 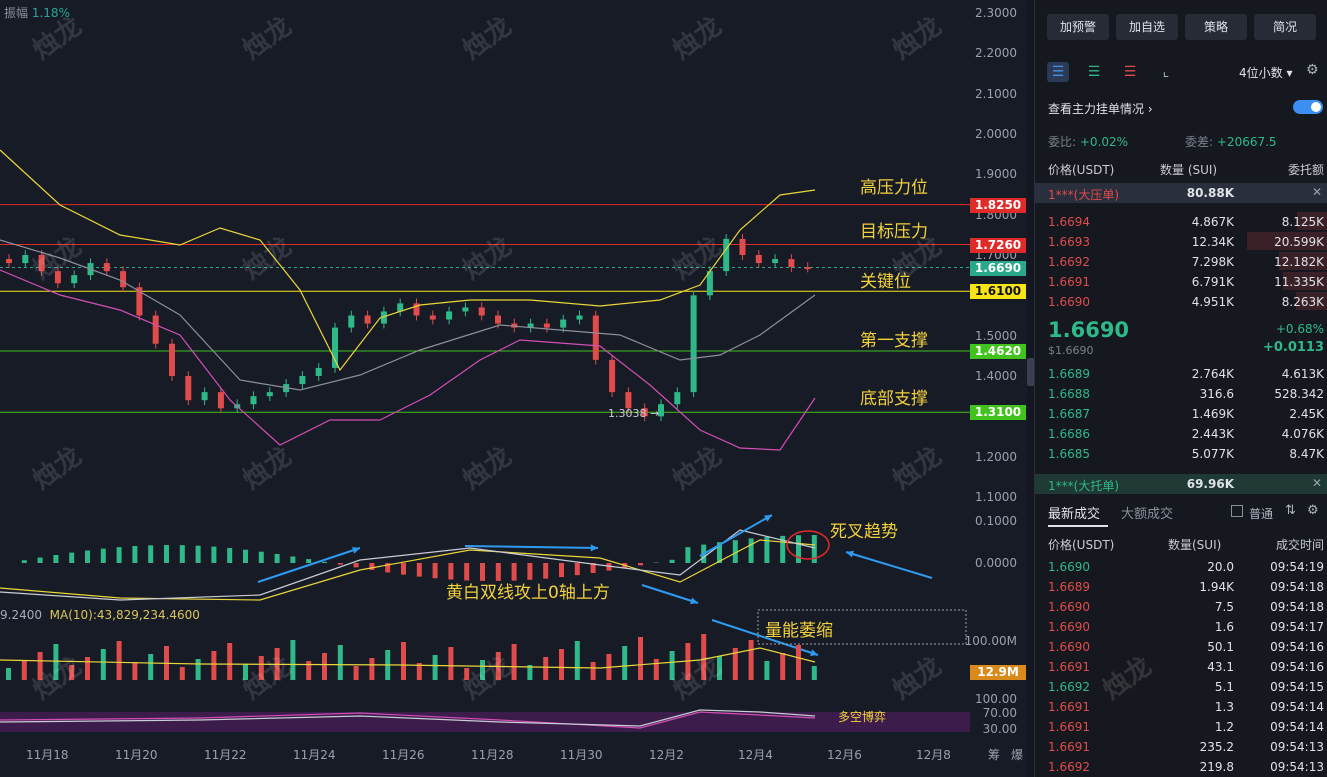 What do you see at coordinates (1181, 747) in the screenshot?
I see `trade-row: 1.6691 235.2 09:54:13` at bounding box center [1181, 747].